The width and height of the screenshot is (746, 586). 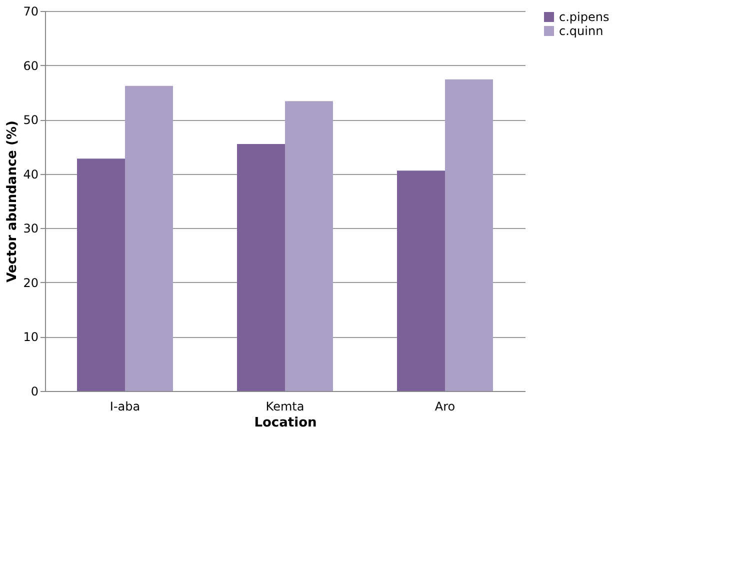 I want to click on legend-label: c.pipens, so click(x=584, y=17).